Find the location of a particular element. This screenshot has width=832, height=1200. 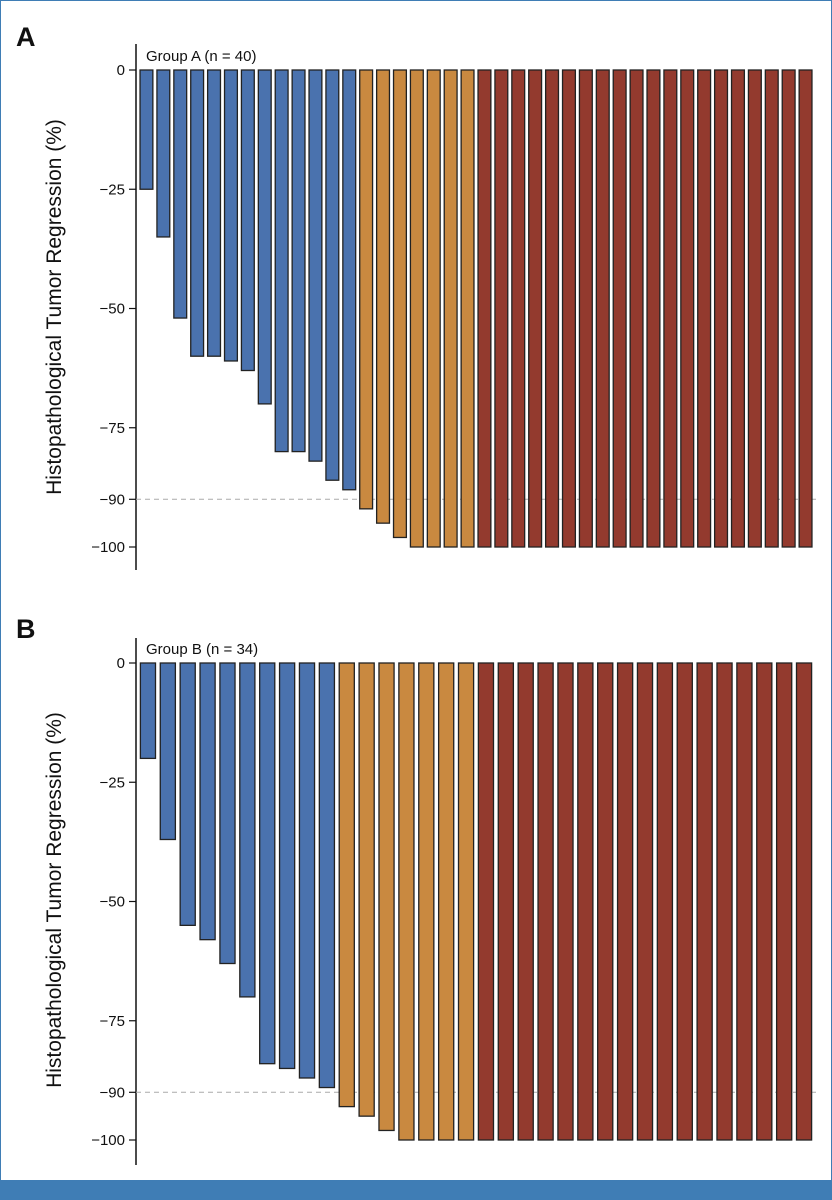

y-tick-label-a-0: 0 is located at coordinates (121, 70).